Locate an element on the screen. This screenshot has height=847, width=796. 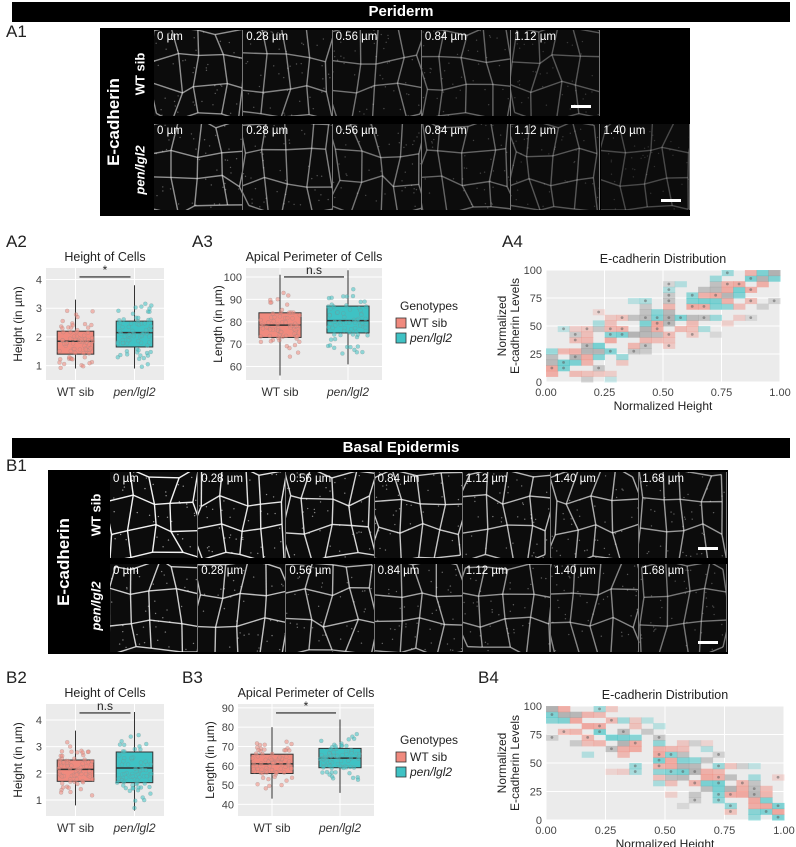
depth-label: 1.40 µm is located at coordinates (575, 479).